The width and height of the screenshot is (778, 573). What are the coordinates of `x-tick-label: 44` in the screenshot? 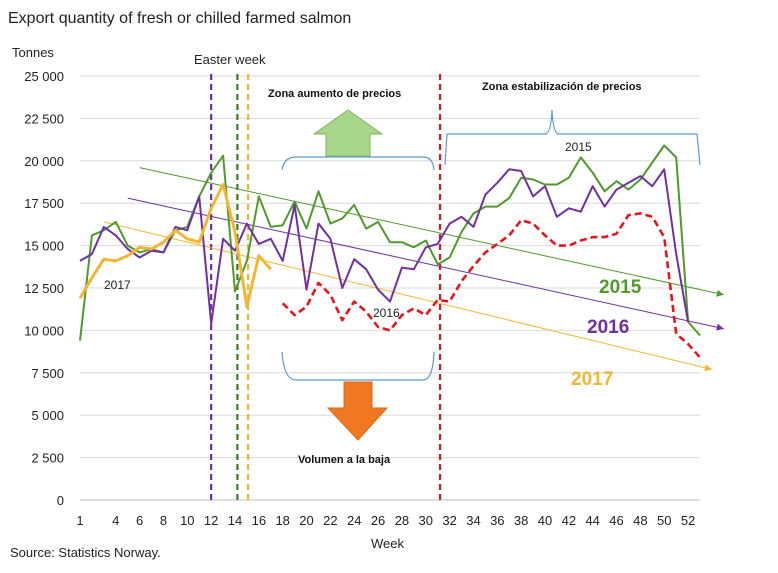 It's located at (592, 520).